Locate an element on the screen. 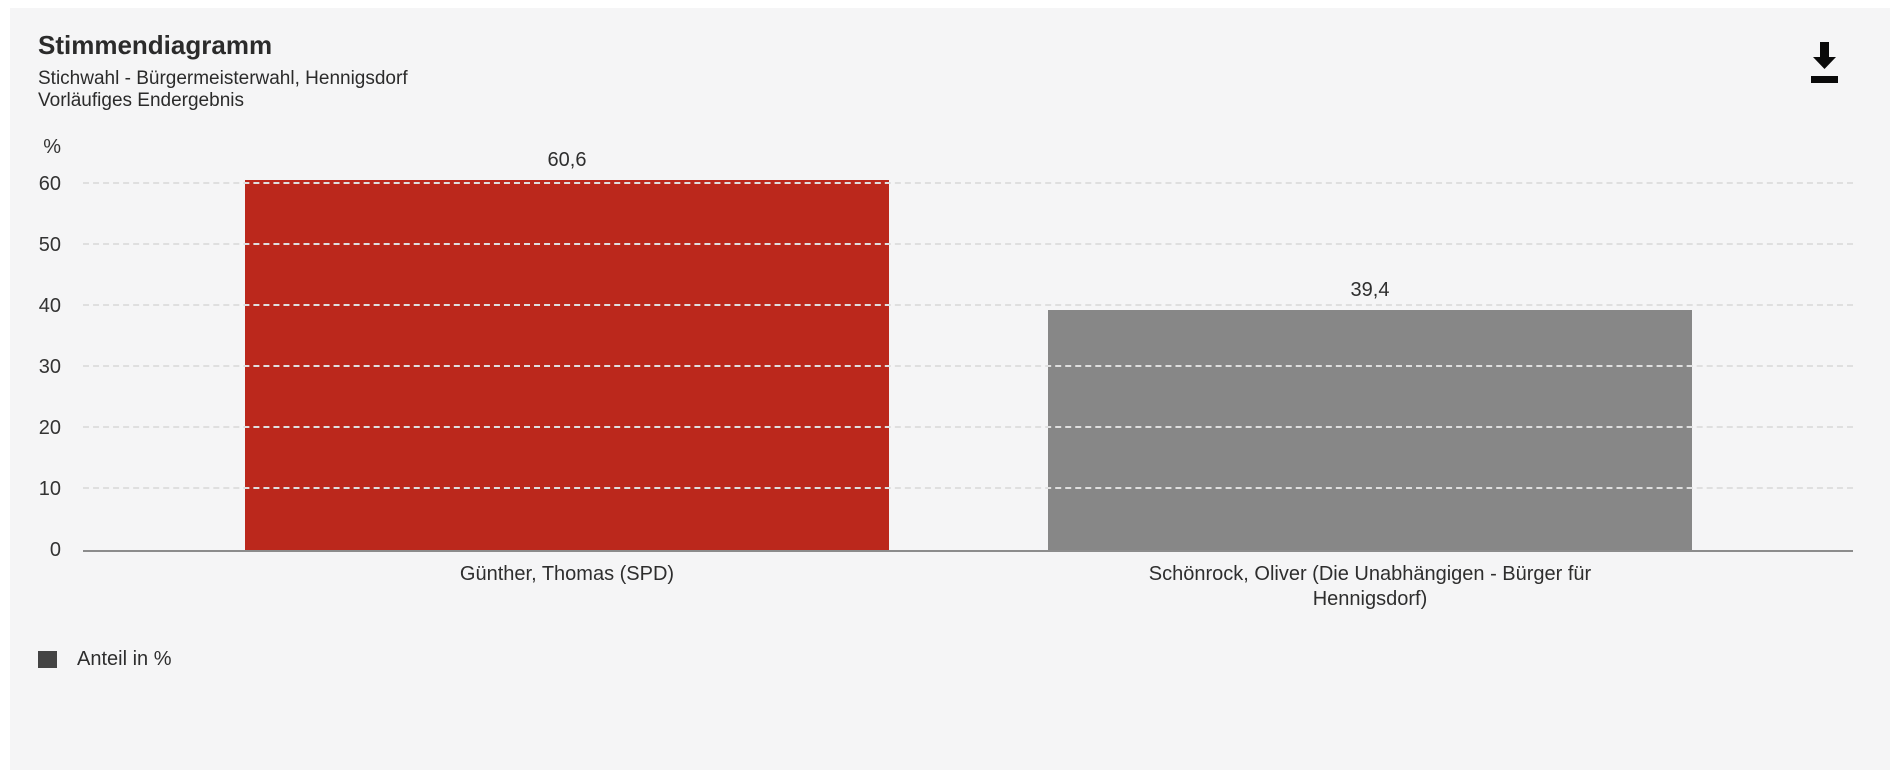 This screenshot has width=1900, height=776. bar-value-label-schoenrock: 39,4 is located at coordinates (1370, 289).